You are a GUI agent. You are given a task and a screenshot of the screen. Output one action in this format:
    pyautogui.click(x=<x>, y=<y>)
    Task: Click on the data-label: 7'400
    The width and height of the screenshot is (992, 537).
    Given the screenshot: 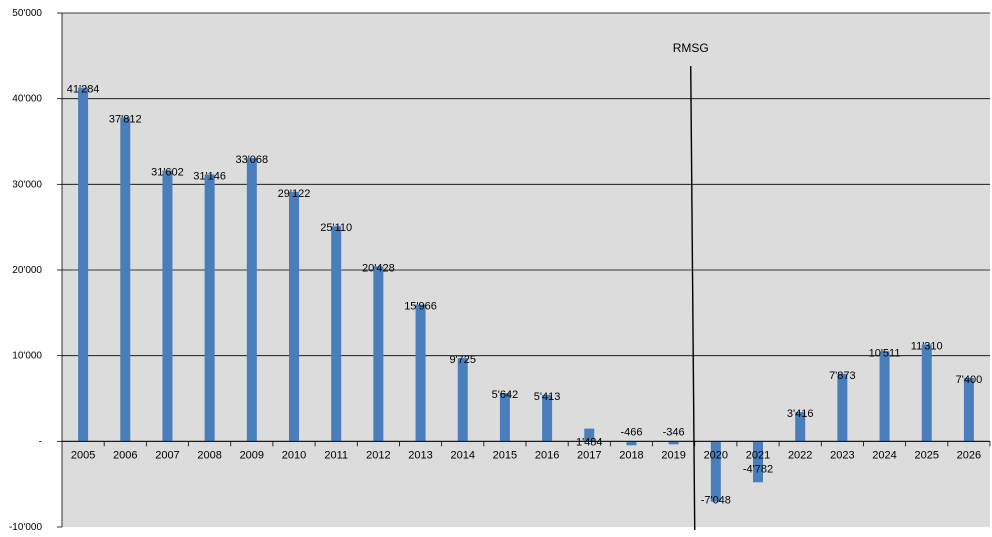 What is the action you would take?
    pyautogui.click(x=969, y=380)
    